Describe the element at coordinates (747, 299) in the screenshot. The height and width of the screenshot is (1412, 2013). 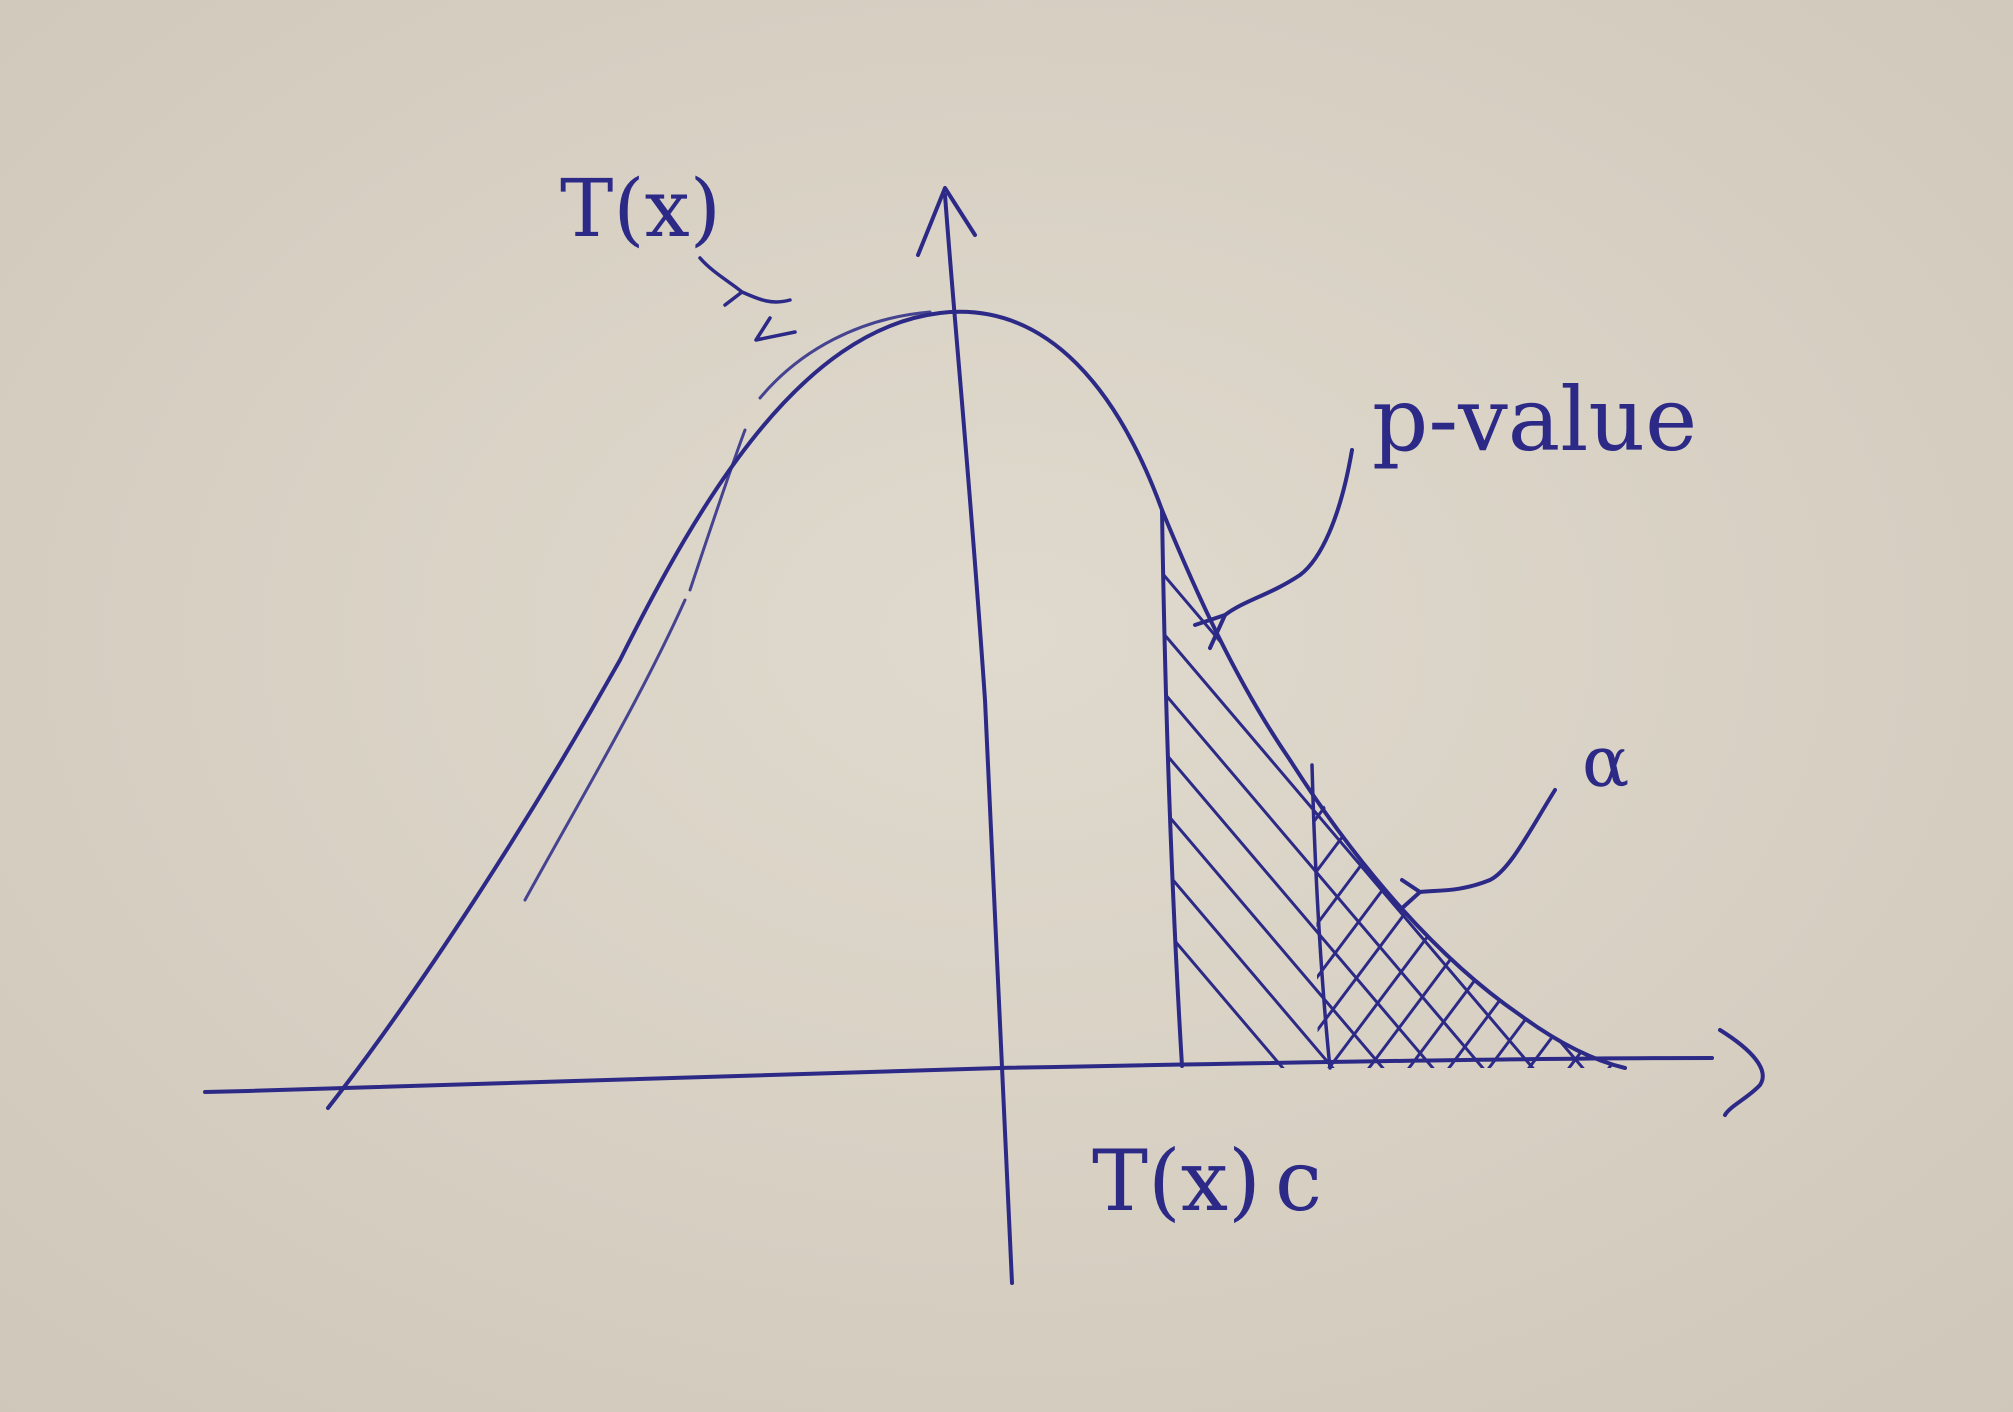
I see `curve-label-pointer` at that location.